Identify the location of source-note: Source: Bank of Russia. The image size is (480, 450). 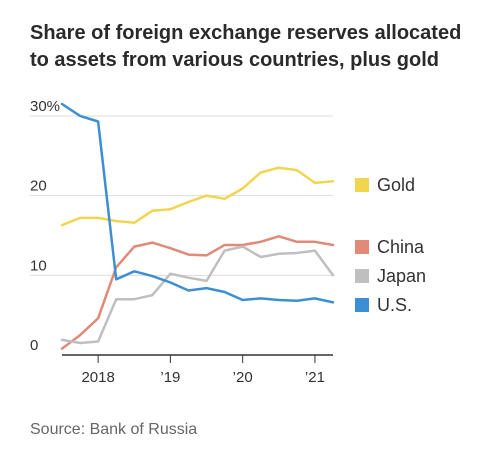
(114, 429).